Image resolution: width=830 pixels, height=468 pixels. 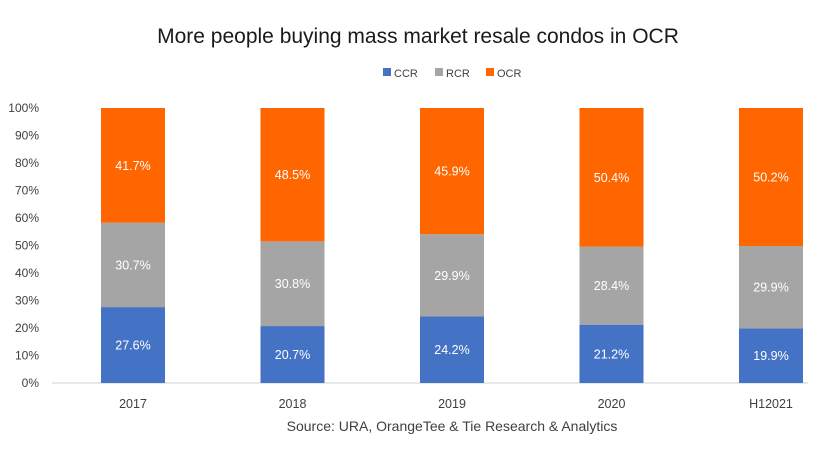 I want to click on data-label: 19.9%, so click(x=770, y=356).